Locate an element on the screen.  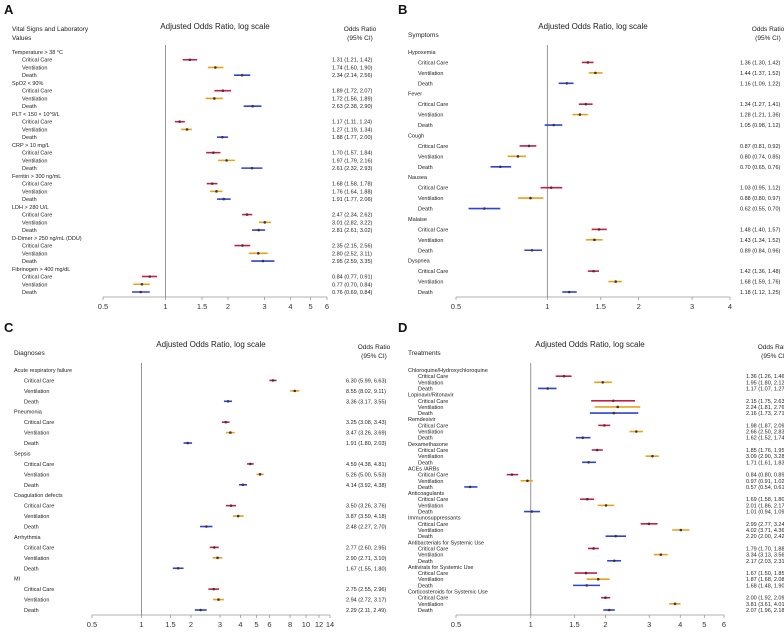
group-label-antivirals-for-systemic-use: Antivirals for Systemic Use is located at coordinates (440, 568).